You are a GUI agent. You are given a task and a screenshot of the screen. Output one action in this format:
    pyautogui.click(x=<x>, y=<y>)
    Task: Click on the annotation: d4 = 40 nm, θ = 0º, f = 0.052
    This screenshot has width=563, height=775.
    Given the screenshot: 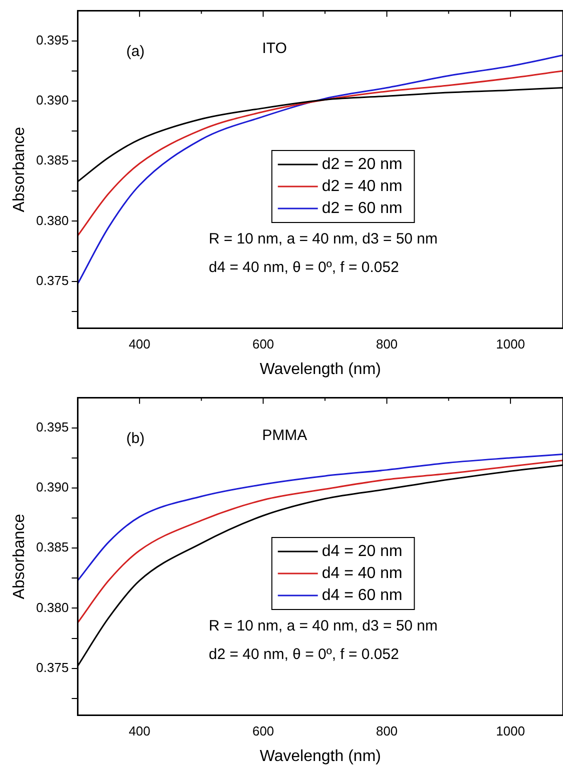 What is the action you would take?
    pyautogui.click(x=303, y=267)
    